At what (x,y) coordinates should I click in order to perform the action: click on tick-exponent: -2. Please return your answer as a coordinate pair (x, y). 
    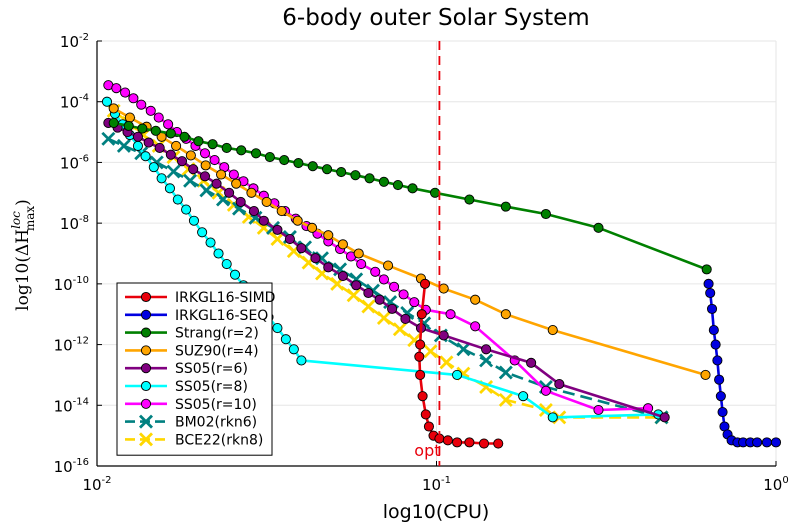
    Looking at the image, I should click on (84, 37).